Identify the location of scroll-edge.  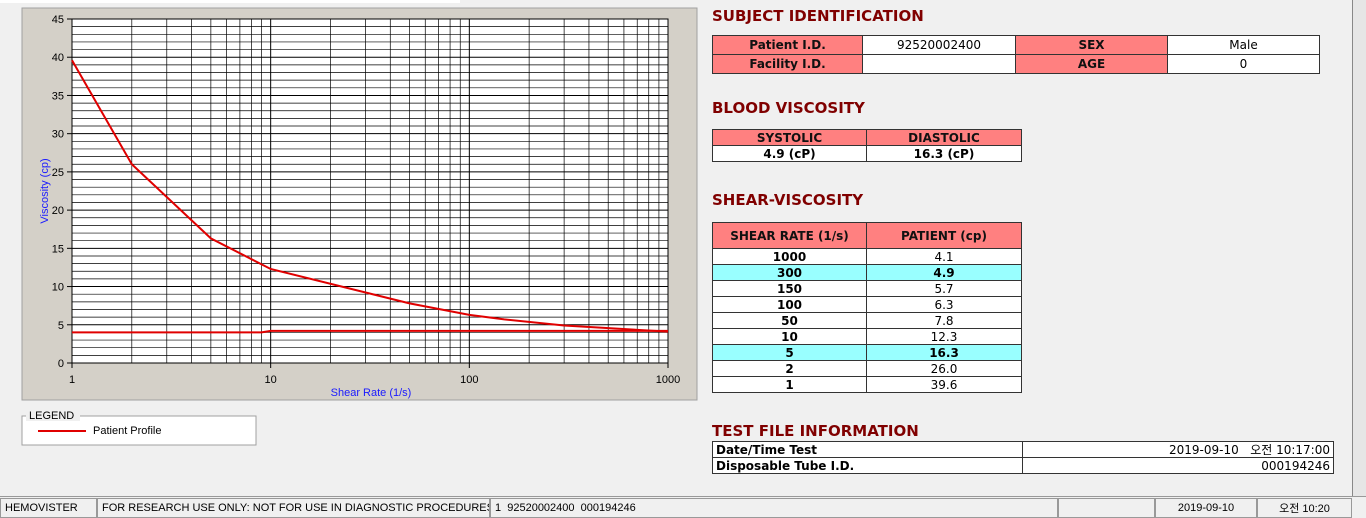
(1359, 248).